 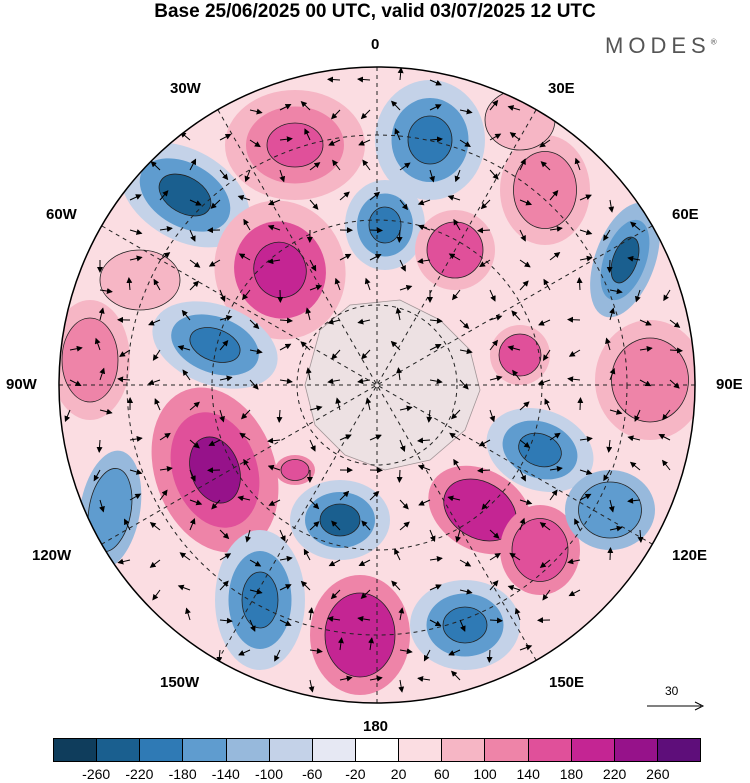 What do you see at coordinates (185, 88) in the screenshot?
I see `lon-label-30w: 30W` at bounding box center [185, 88].